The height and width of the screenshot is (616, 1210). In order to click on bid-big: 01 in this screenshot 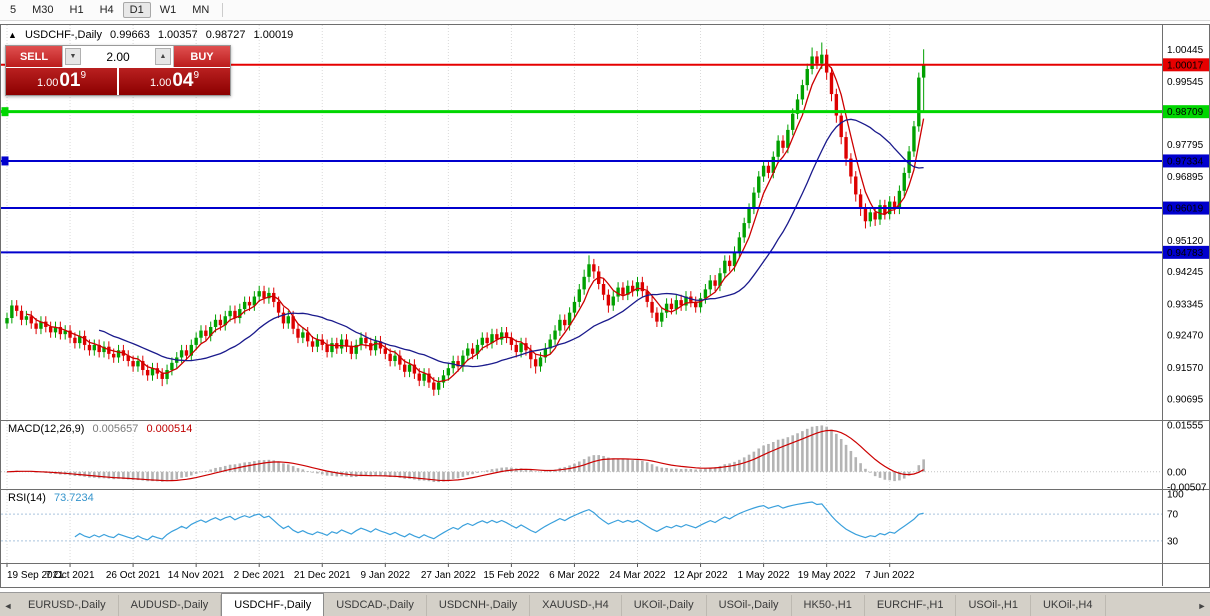, I will do `click(70, 80)`.